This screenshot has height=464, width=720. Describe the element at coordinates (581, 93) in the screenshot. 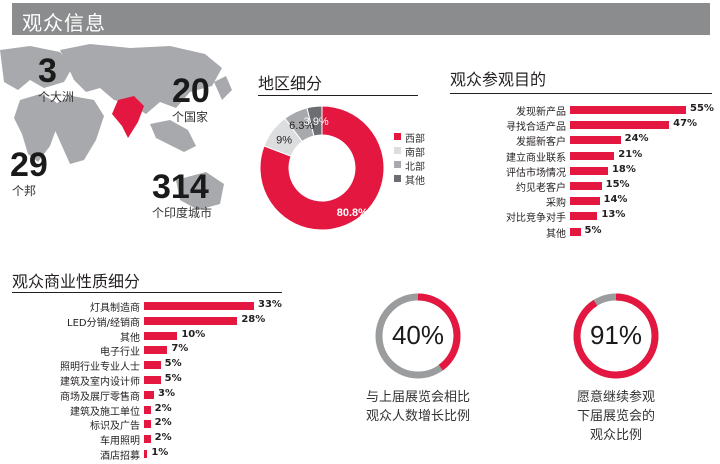

I see `purpose-title-rule` at that location.